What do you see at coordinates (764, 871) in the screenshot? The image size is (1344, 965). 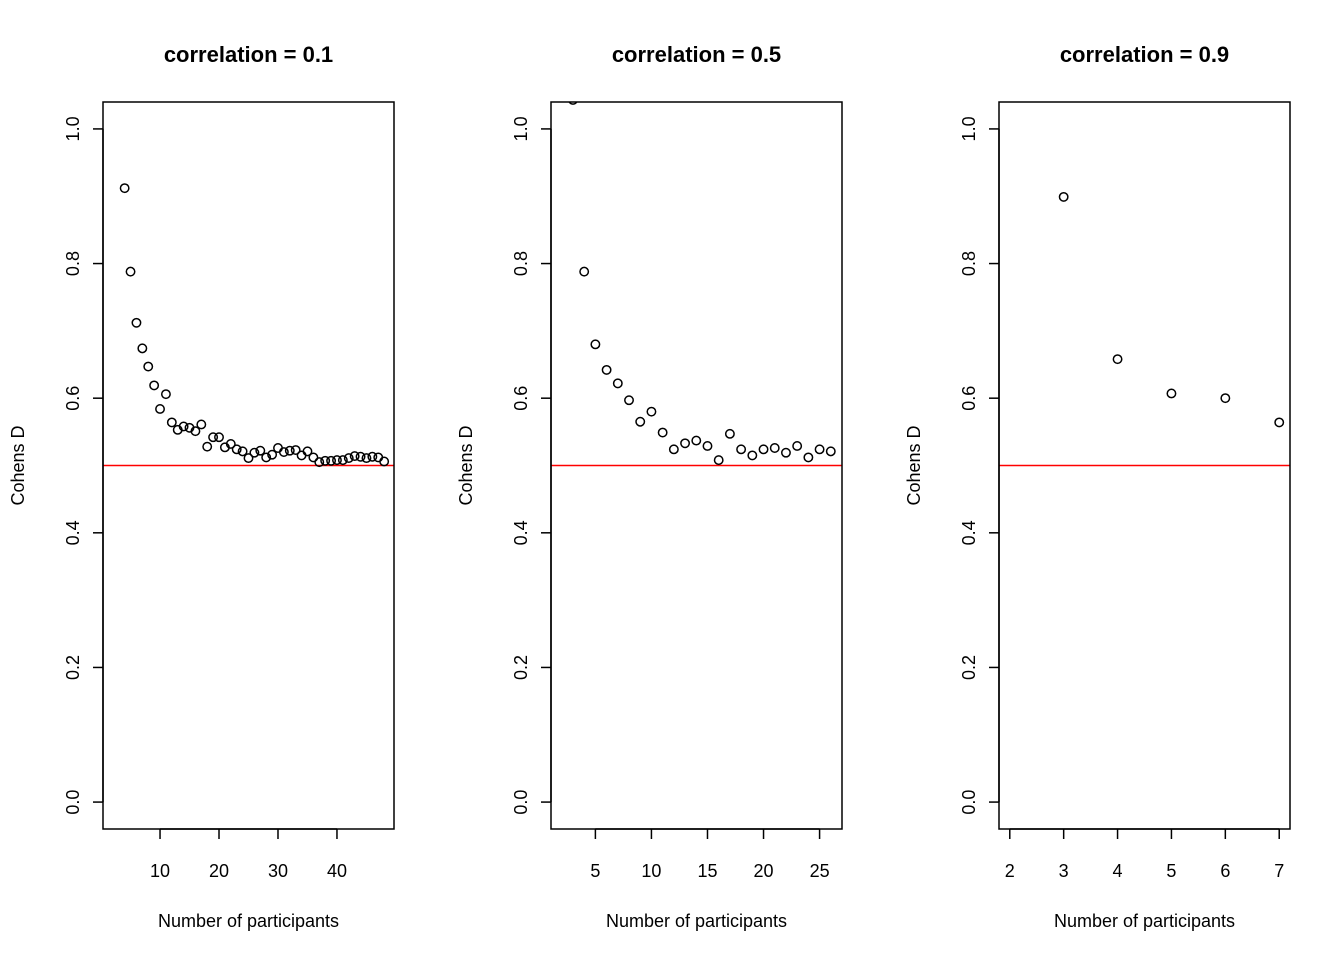 I see `x-tick-label: 20` at bounding box center [764, 871].